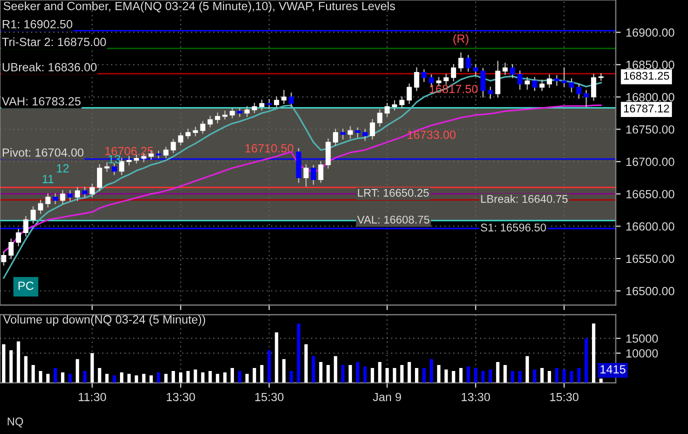 The width and height of the screenshot is (688, 434). Describe the element at coordinates (650, 194) in the screenshot. I see `y-tick-label: 16650.00` at that location.